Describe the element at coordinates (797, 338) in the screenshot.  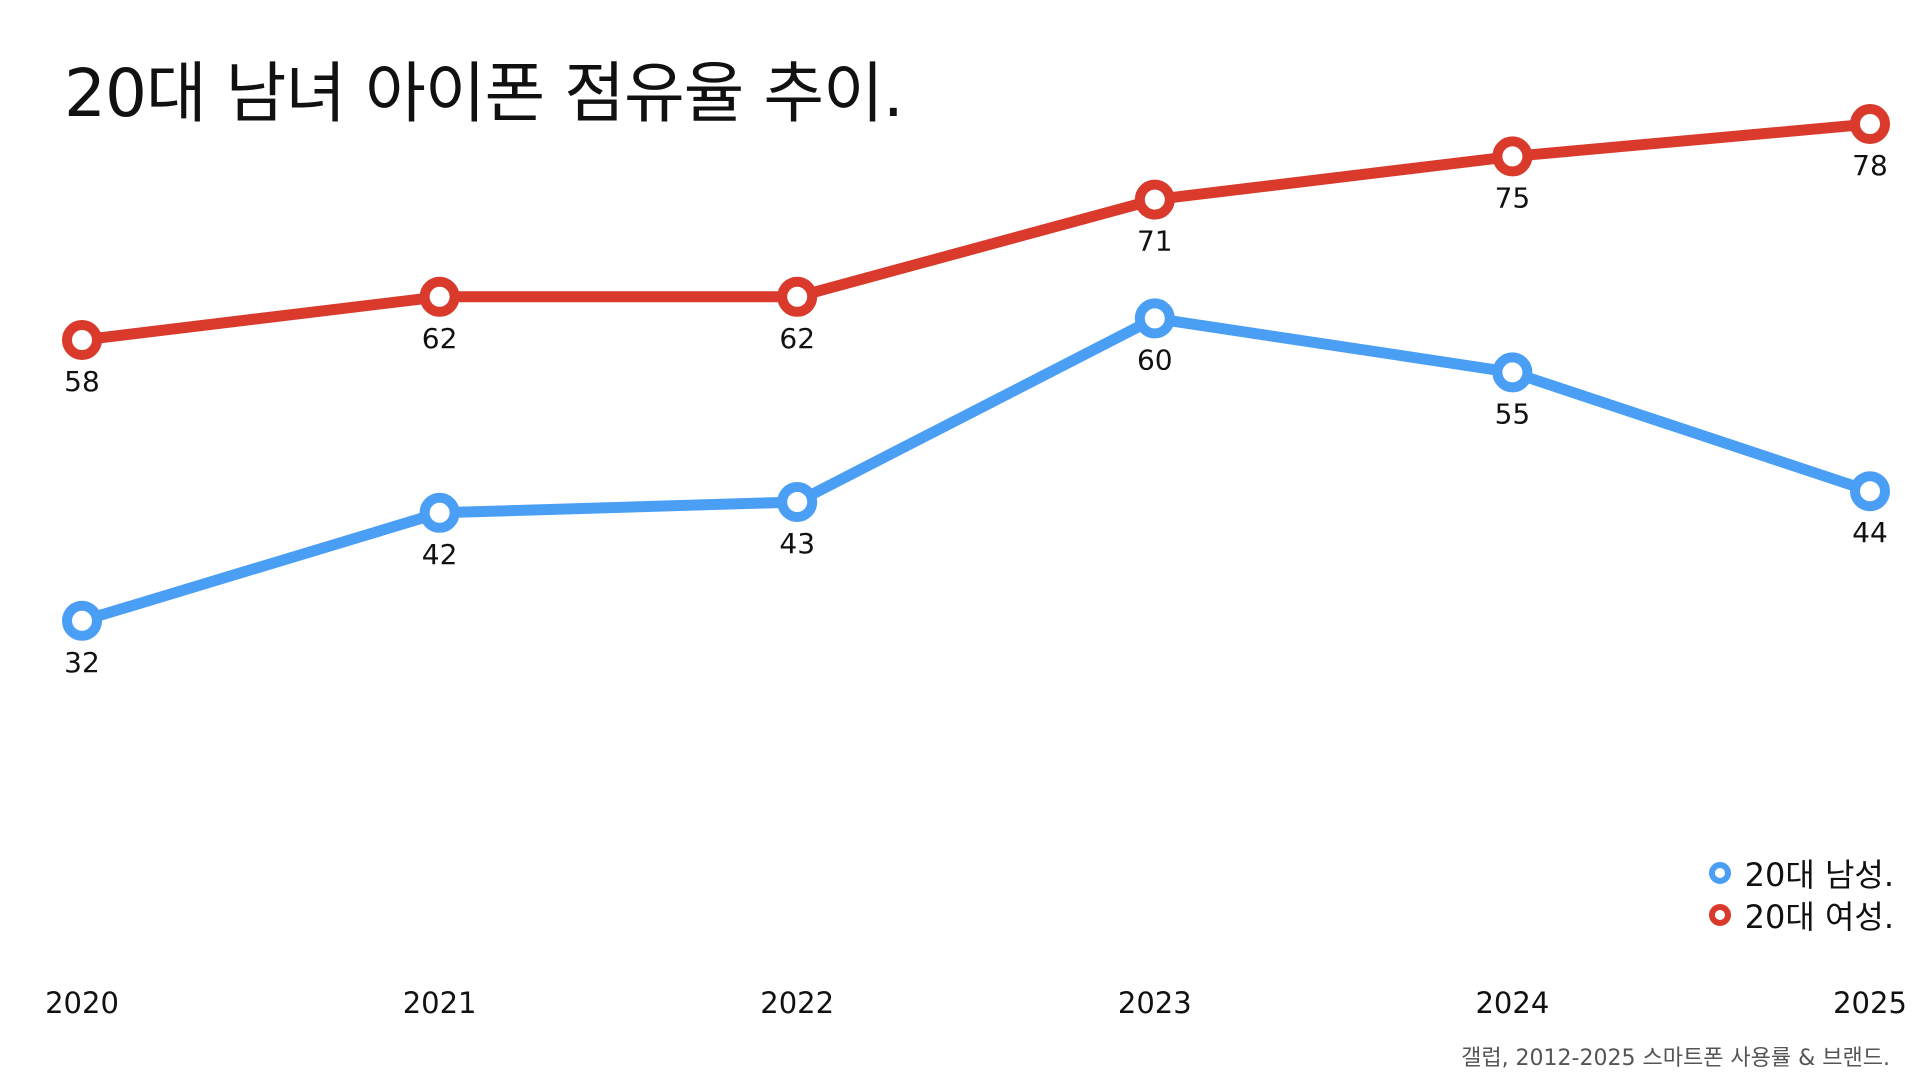
I see `data-label-1-2: 62` at that location.